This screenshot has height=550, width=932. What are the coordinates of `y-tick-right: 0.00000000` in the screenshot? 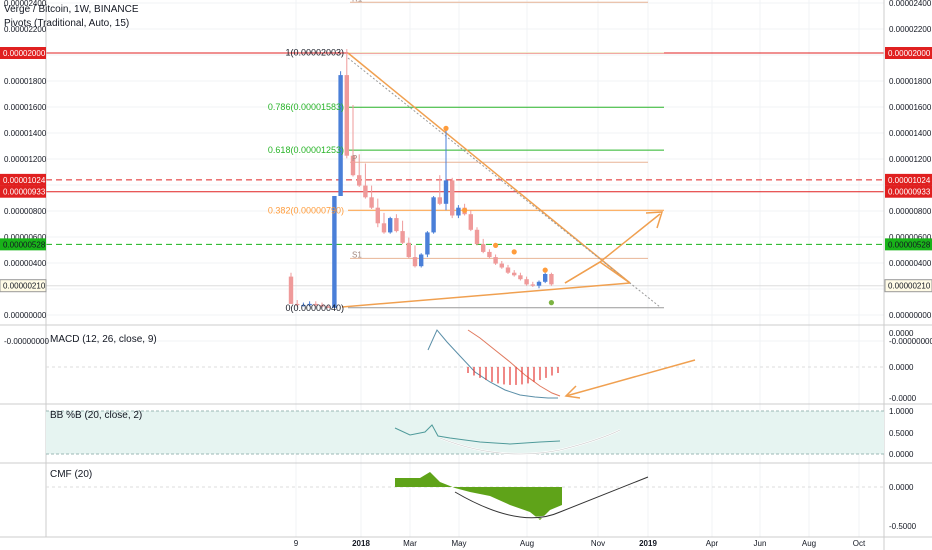 It's located at (910, 315).